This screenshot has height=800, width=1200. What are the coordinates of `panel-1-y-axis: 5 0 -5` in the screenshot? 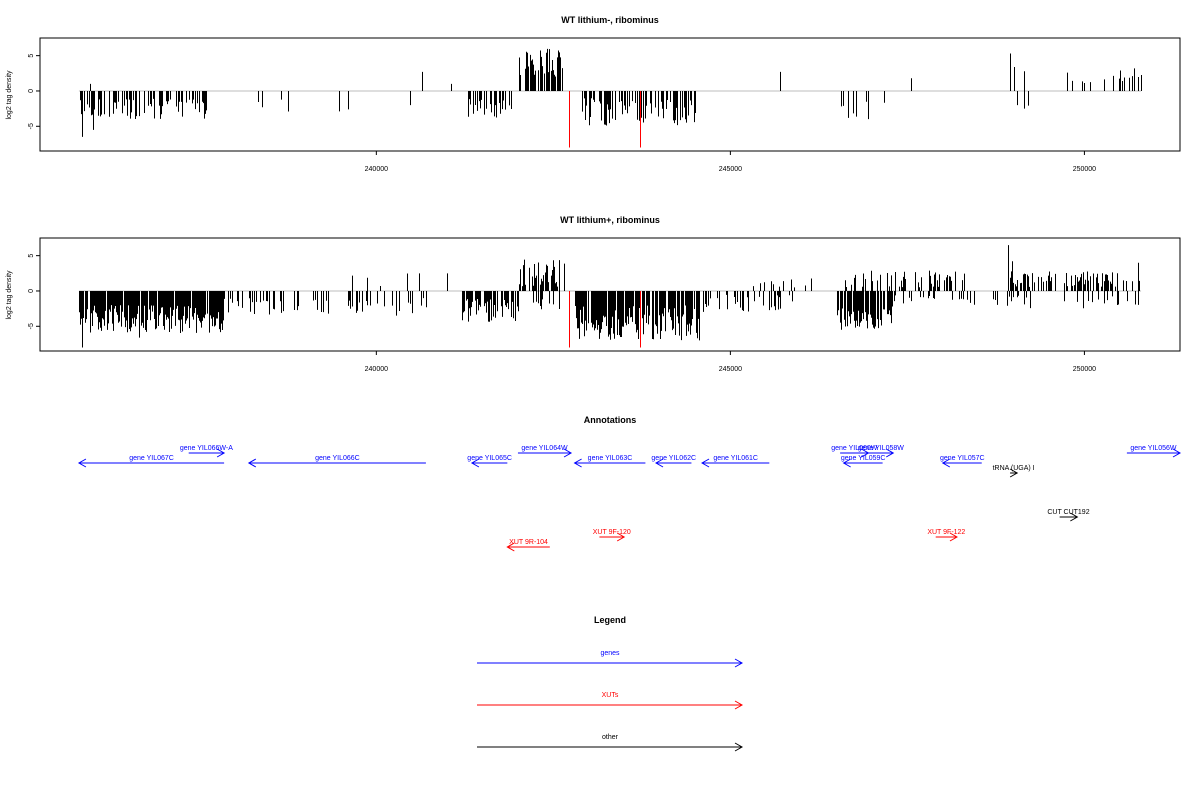 It's located at (34, 91).